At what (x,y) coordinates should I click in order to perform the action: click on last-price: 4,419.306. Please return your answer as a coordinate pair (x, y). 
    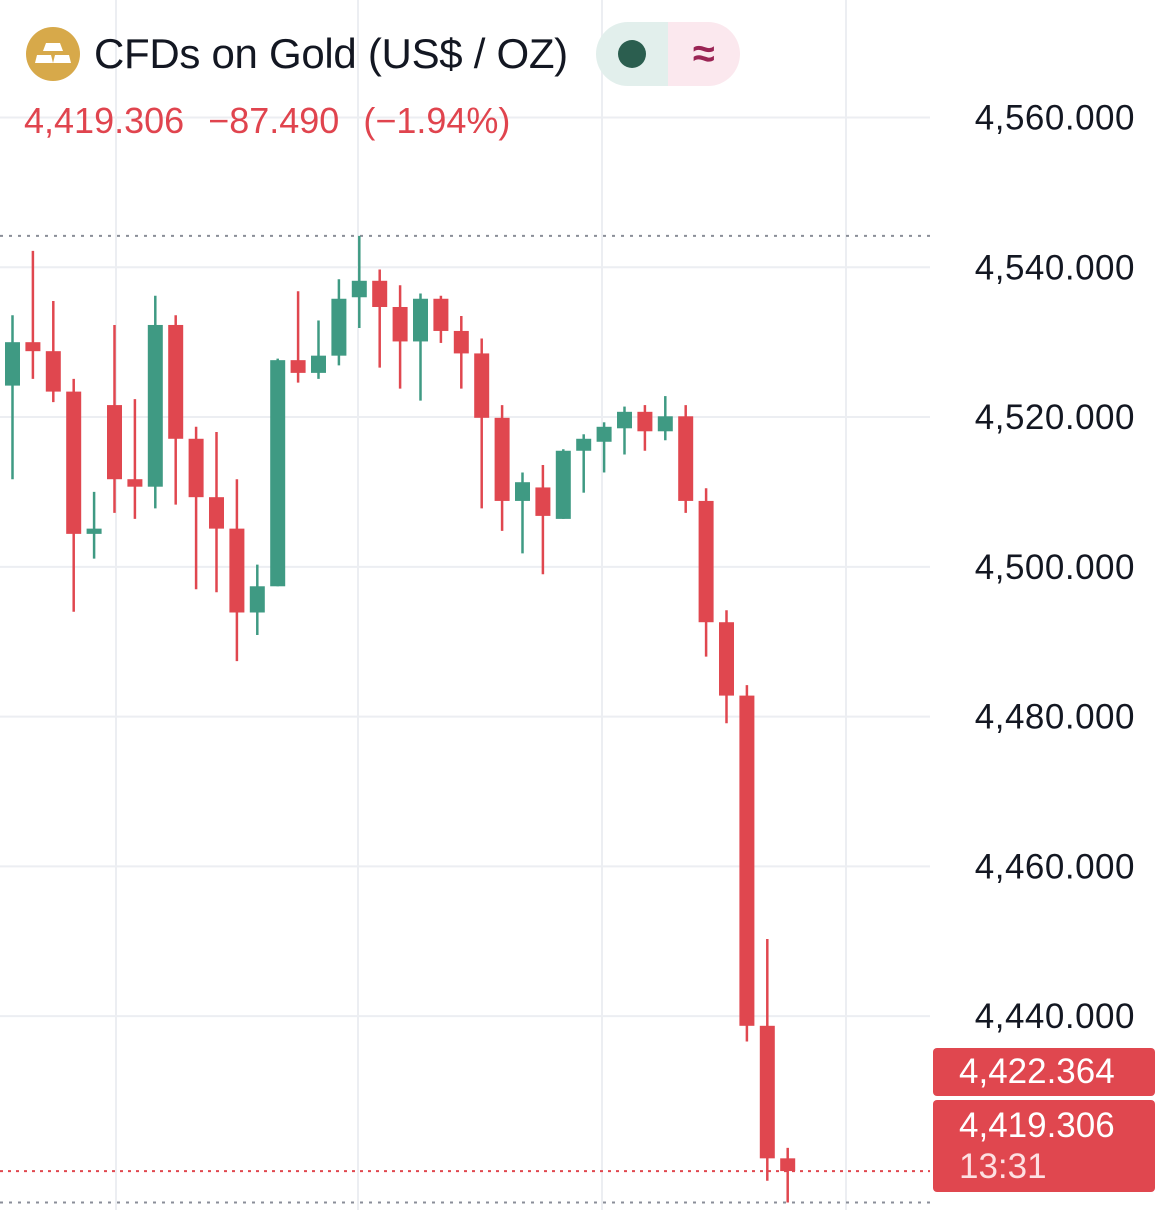
    Looking at the image, I should click on (104, 120).